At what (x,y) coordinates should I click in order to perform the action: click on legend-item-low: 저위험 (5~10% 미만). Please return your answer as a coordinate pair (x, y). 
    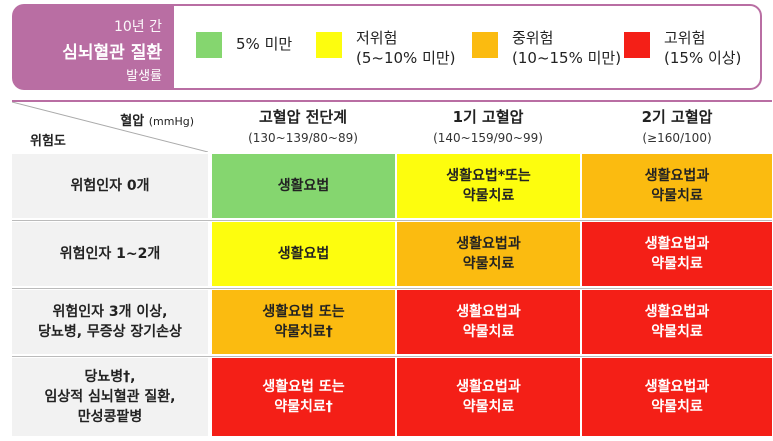
    Looking at the image, I should click on (386, 48).